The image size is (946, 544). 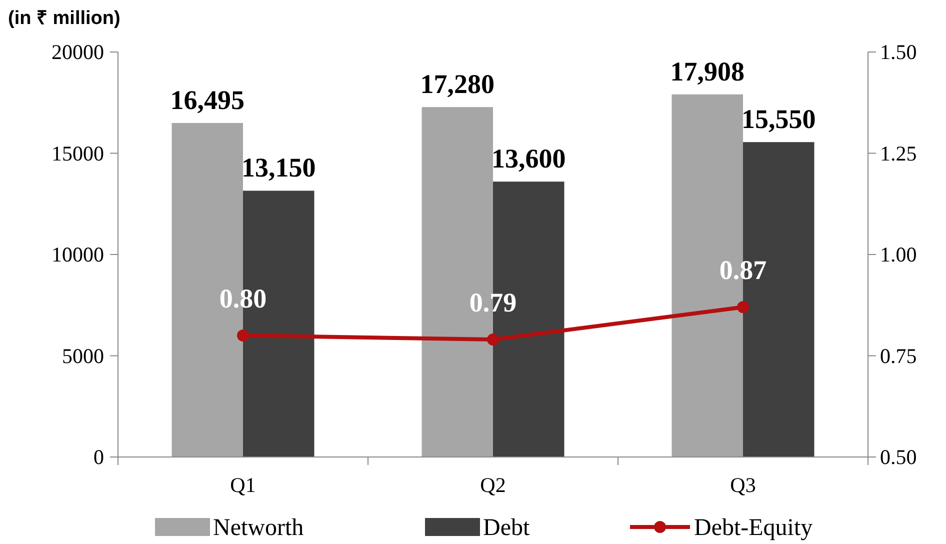 What do you see at coordinates (258, 528) in the screenshot?
I see `legend-label: Networth` at bounding box center [258, 528].